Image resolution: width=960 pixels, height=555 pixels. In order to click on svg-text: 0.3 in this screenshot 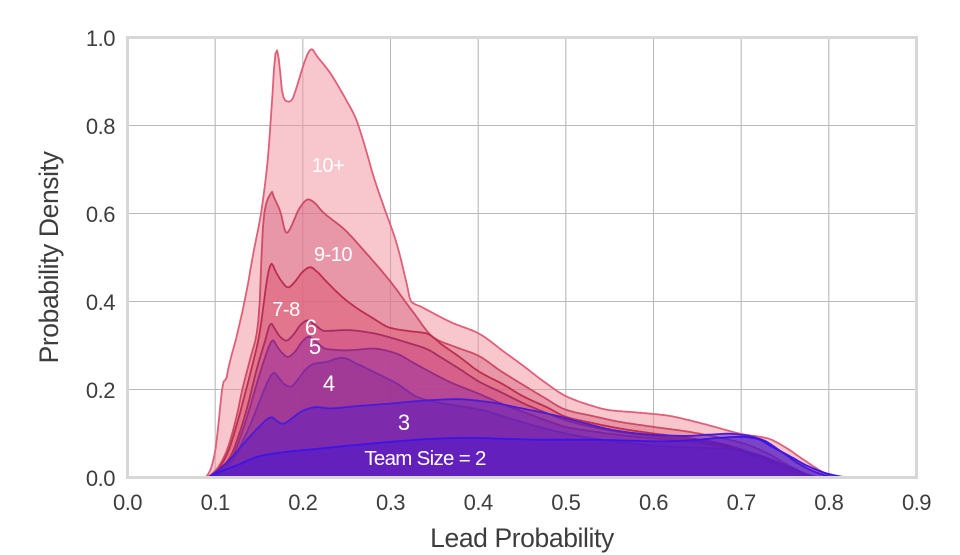, I will do `click(390, 502)`.